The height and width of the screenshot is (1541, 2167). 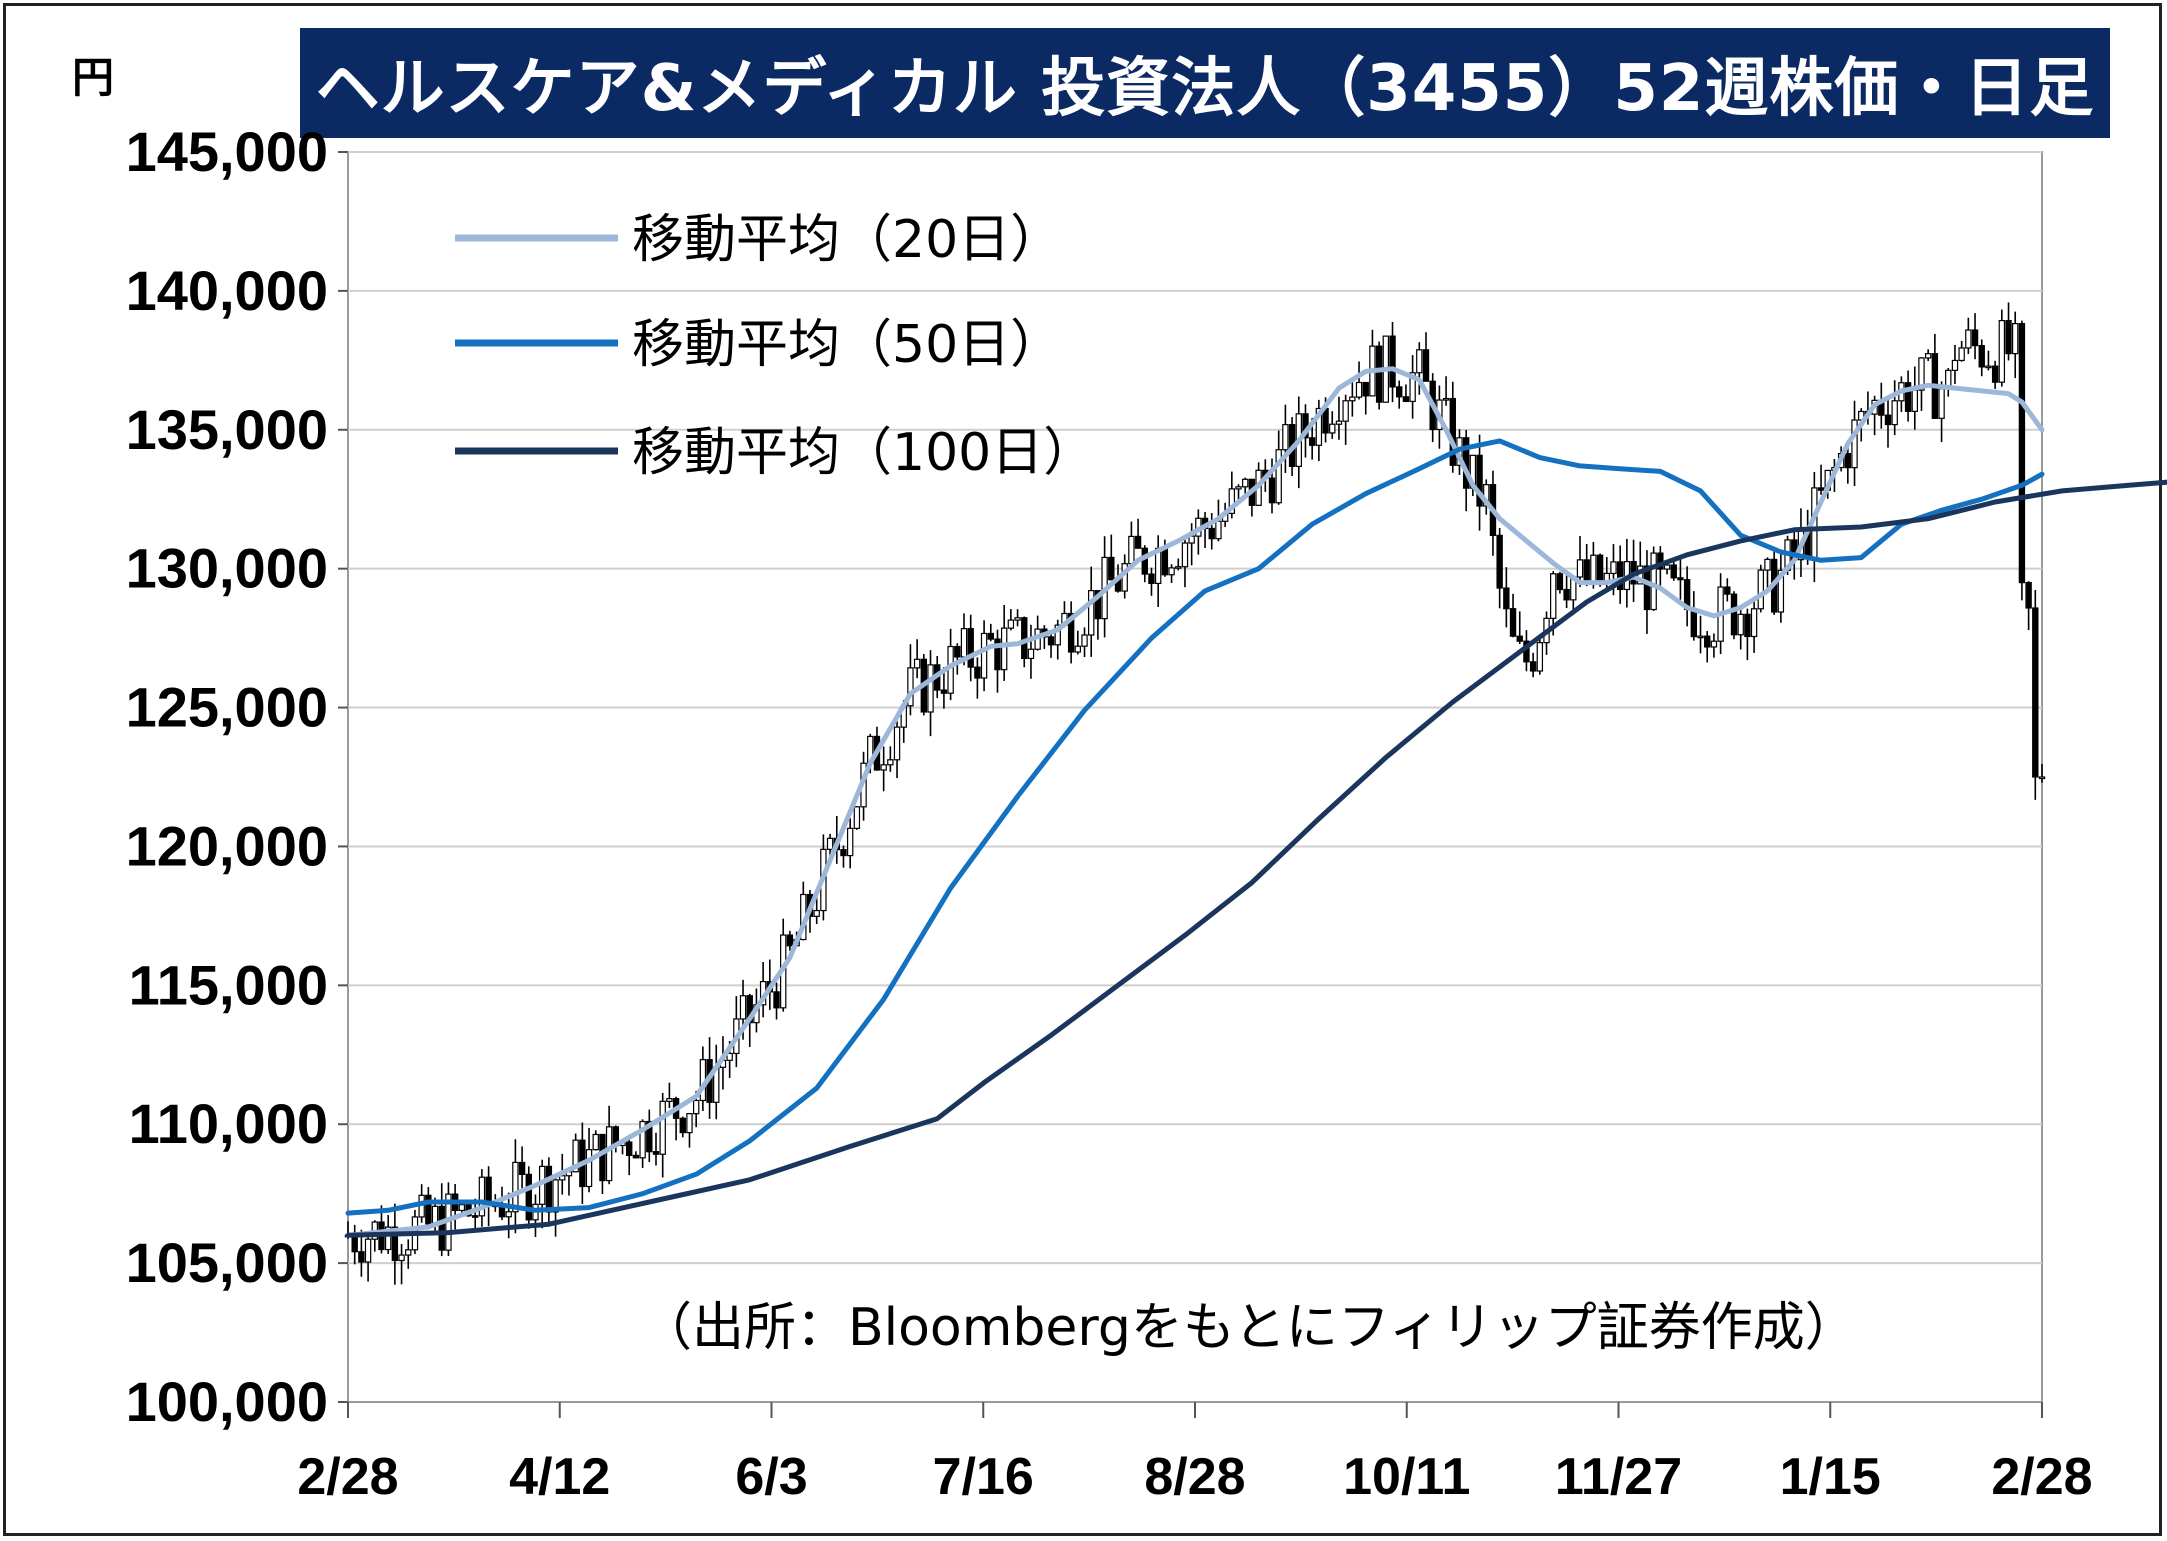 What do you see at coordinates (863, 453) in the screenshot?
I see `legend-label-ma100: 移動平均（100日）` at bounding box center [863, 453].